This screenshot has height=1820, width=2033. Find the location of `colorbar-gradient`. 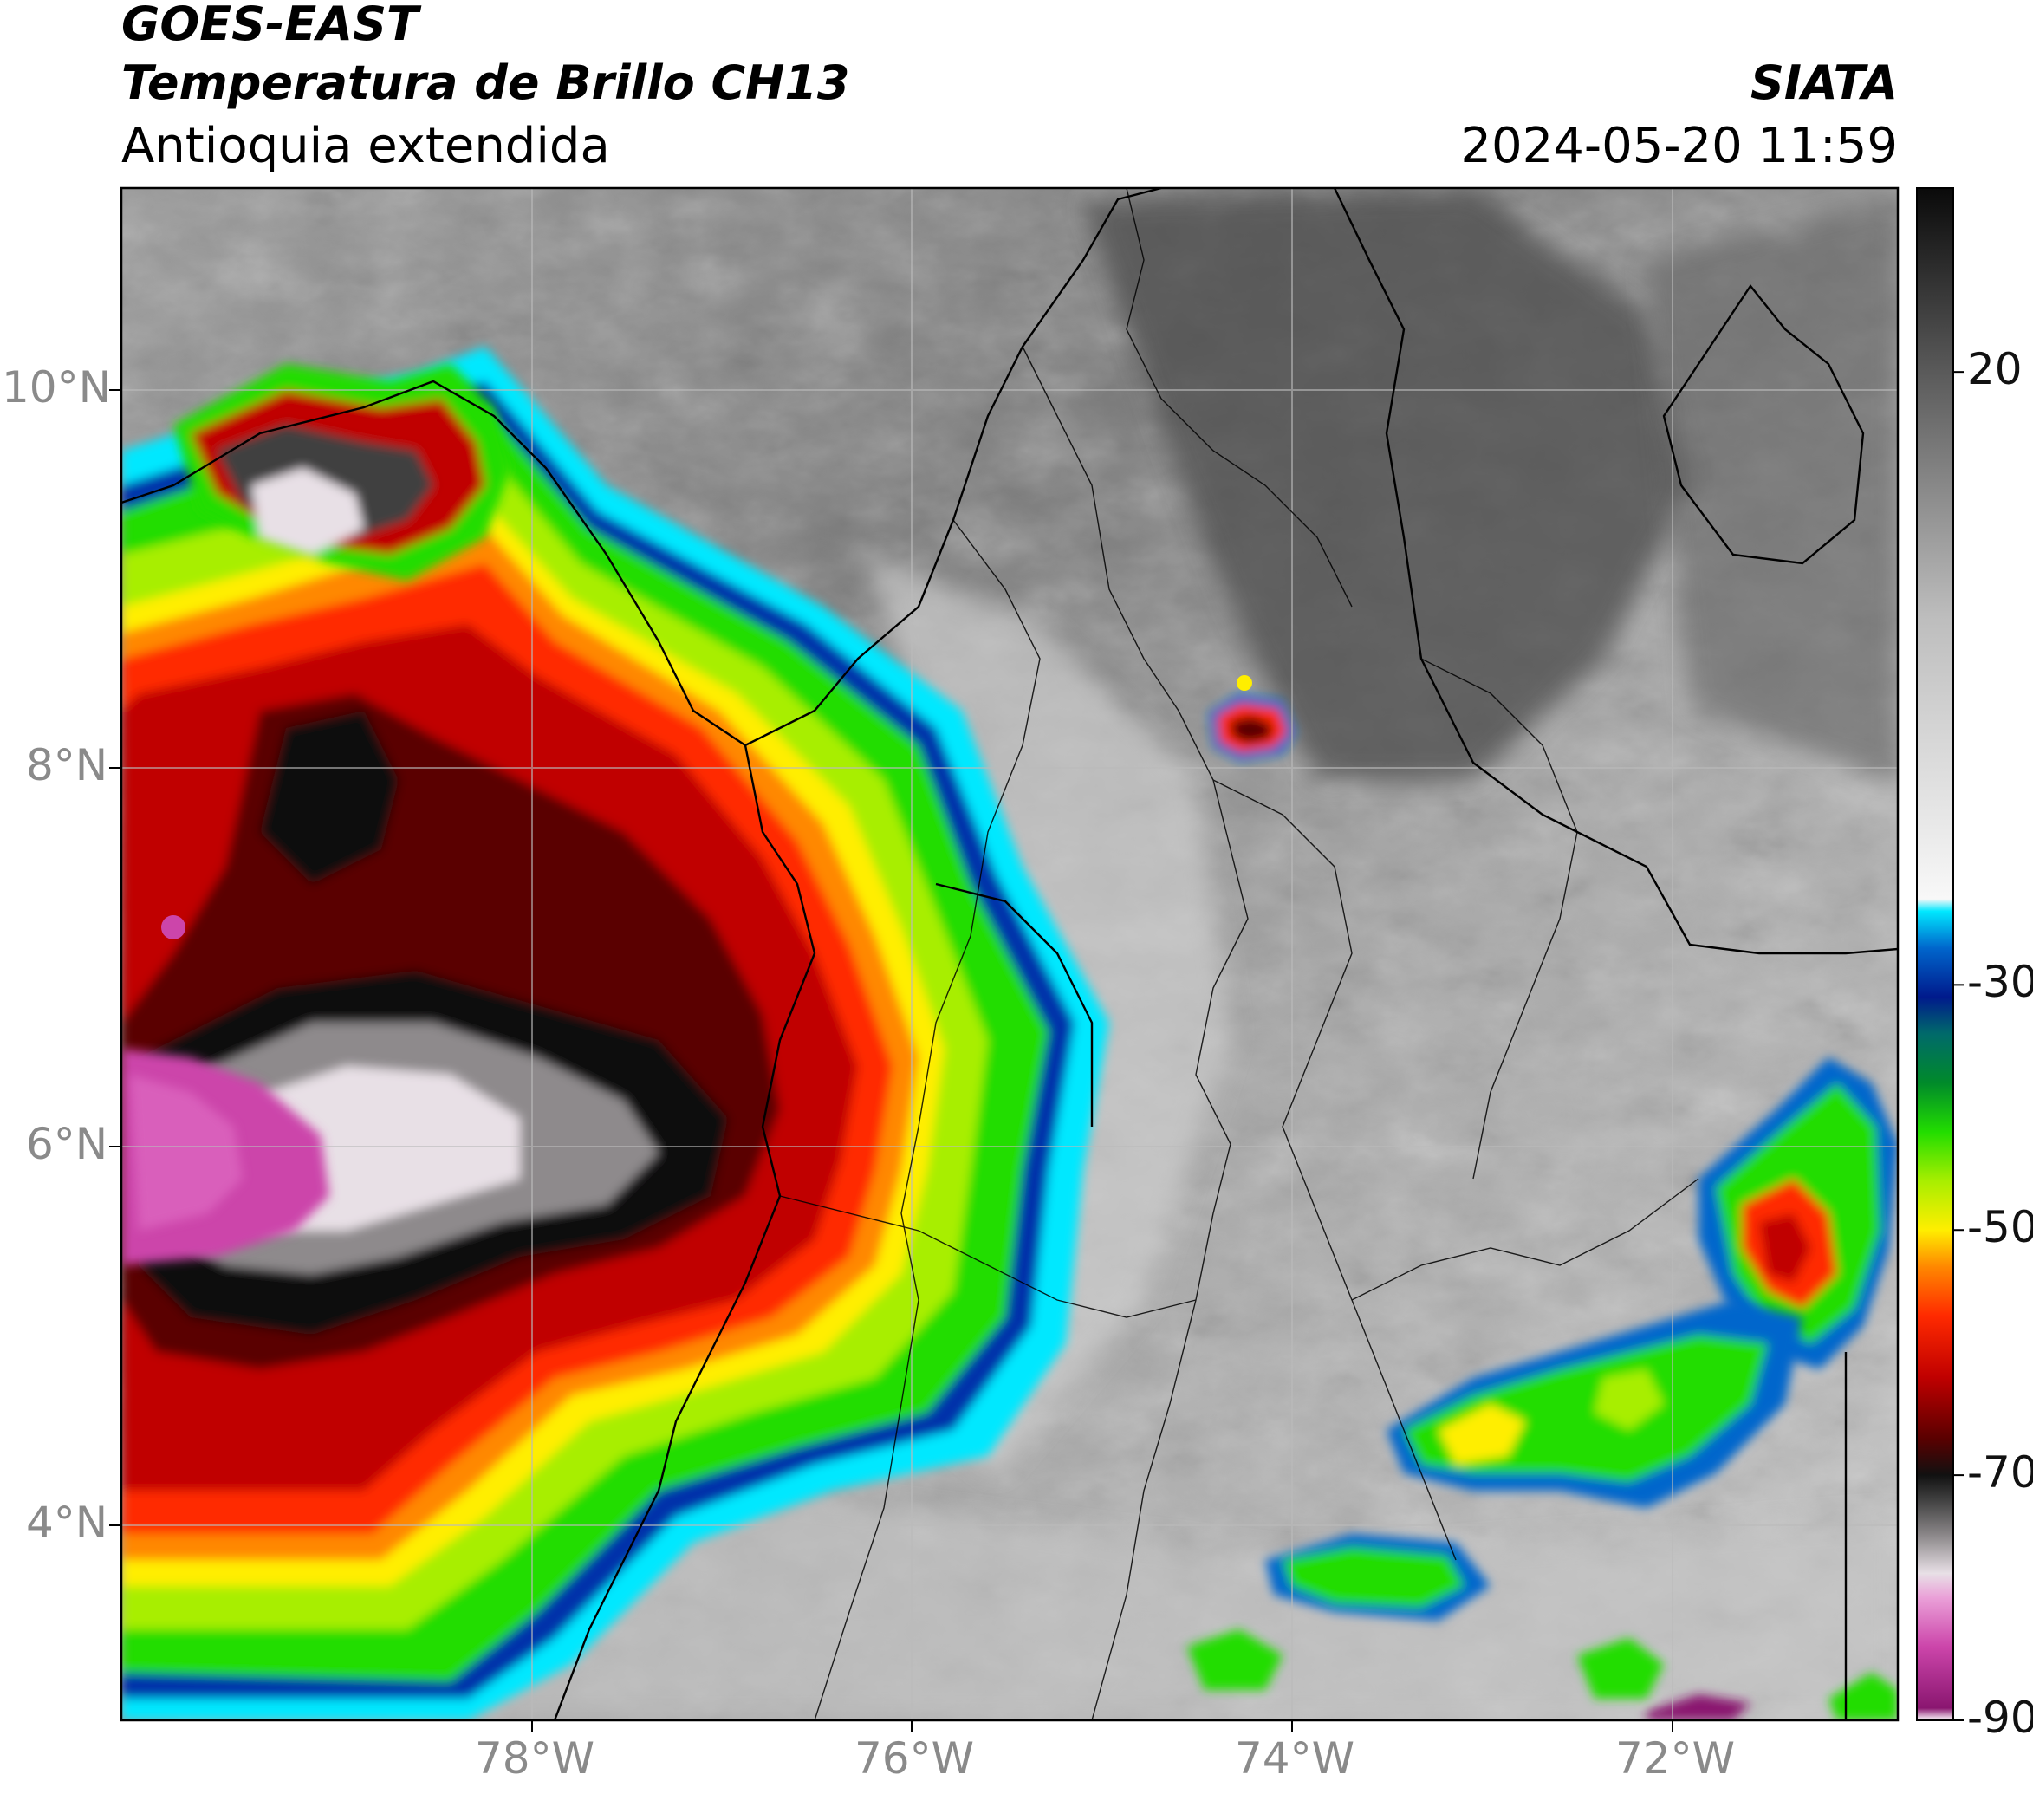

colorbar-gradient is located at coordinates (1935, 954).